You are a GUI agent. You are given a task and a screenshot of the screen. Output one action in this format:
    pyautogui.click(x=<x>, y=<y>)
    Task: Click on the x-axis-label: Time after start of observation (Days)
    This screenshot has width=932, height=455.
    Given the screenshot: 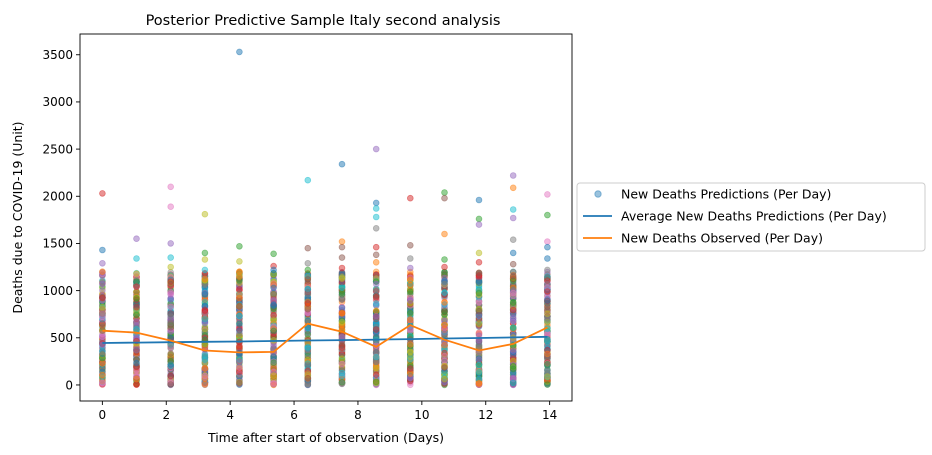 What is the action you would take?
    pyautogui.click(x=325, y=437)
    